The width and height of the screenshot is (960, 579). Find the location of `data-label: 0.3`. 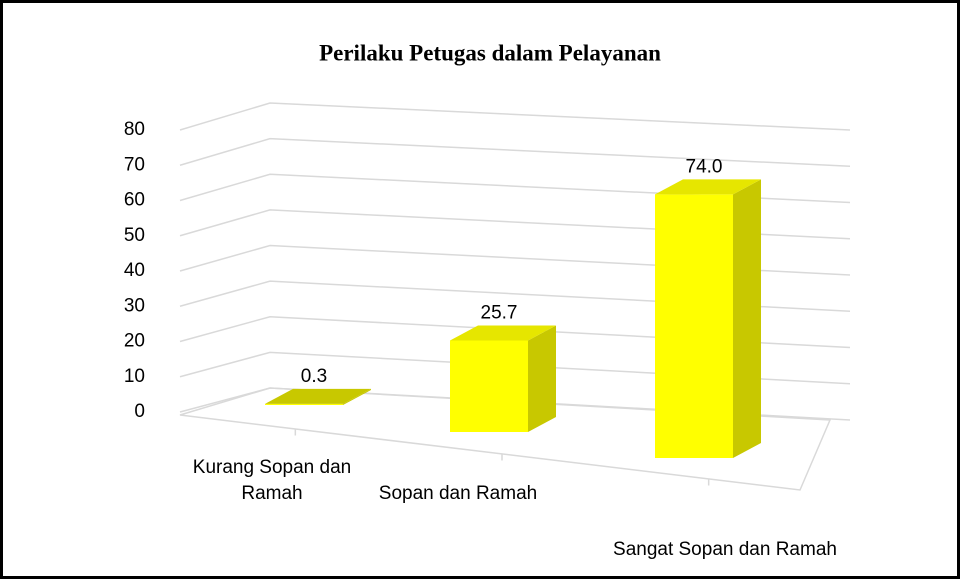

data-label: 0.3 is located at coordinates (314, 376).